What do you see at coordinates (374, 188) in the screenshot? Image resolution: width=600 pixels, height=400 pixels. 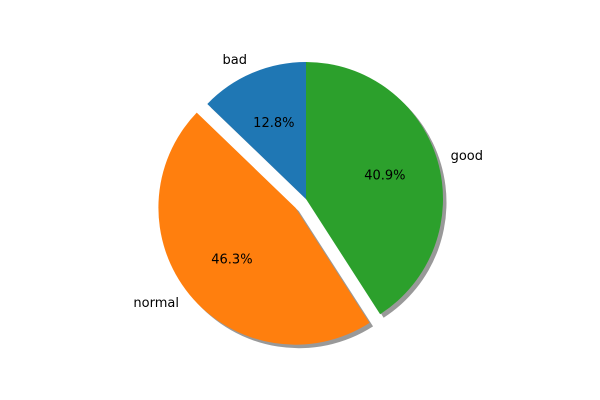 I see `pie-slice-good` at bounding box center [374, 188].